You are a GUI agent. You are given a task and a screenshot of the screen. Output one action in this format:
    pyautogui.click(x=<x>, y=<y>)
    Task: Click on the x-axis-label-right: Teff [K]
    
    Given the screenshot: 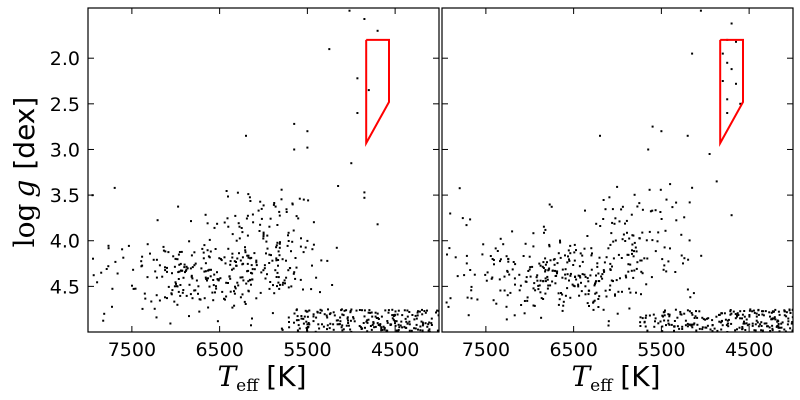 What is the action you would take?
    pyautogui.click(x=615, y=378)
    